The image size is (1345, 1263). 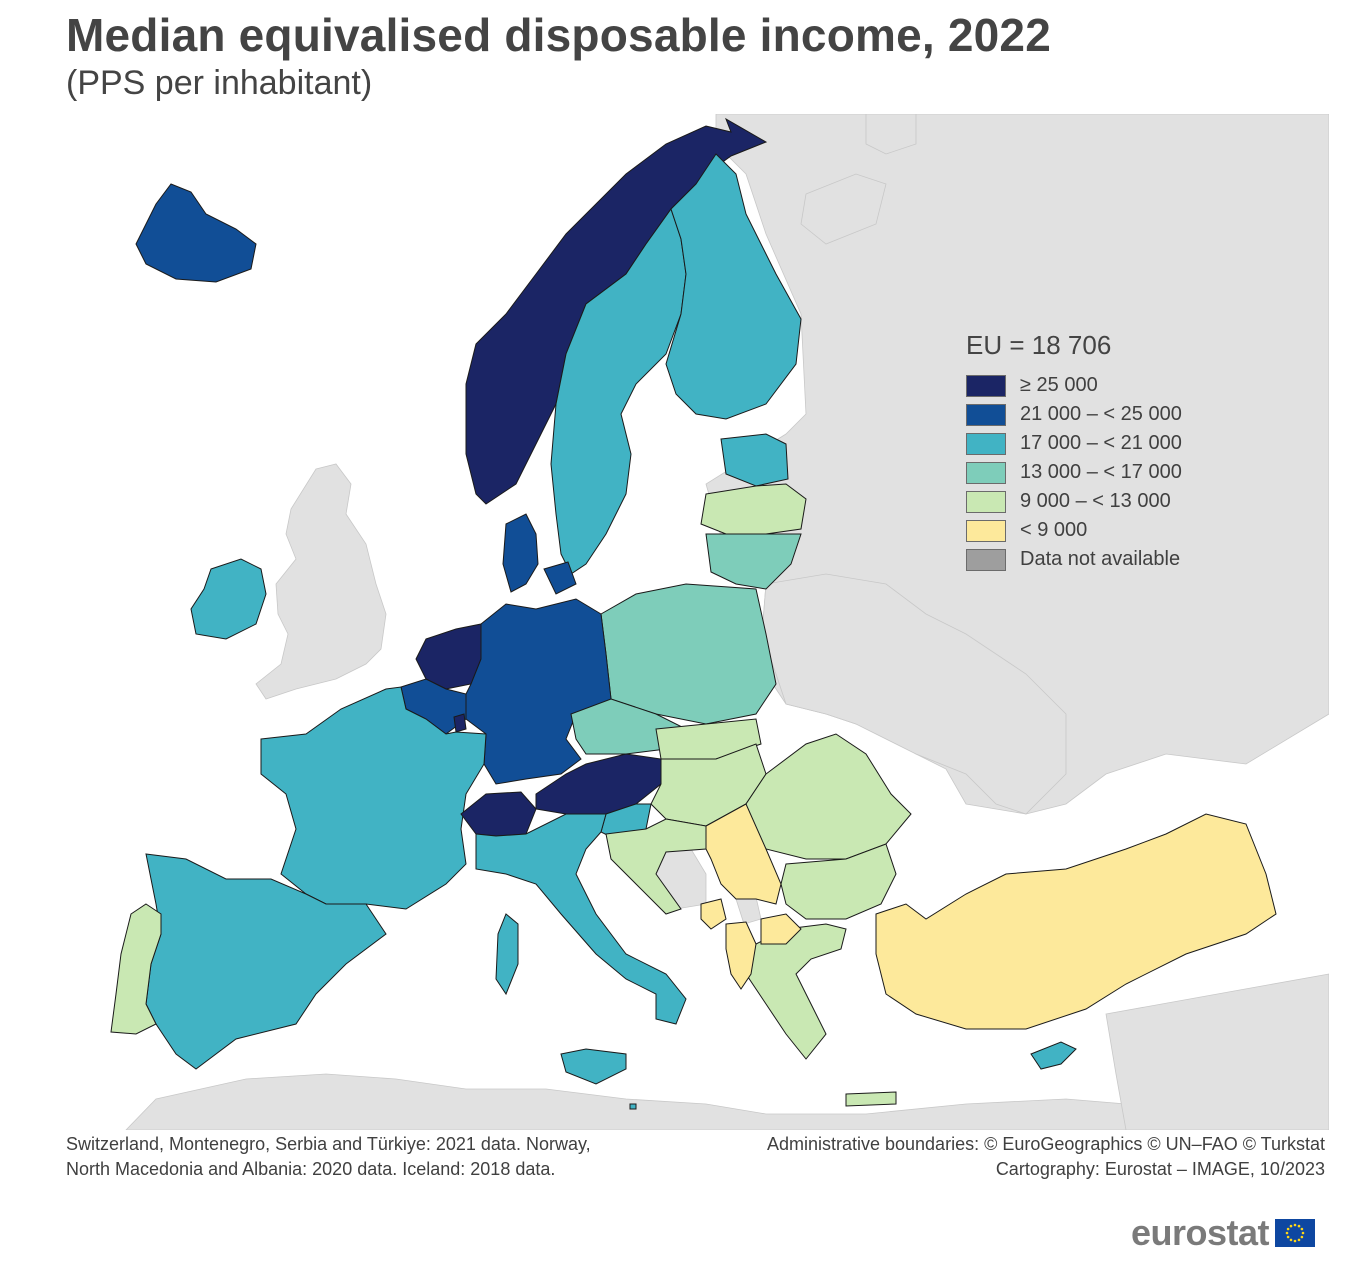 I want to click on luxembourg, so click(x=460, y=723).